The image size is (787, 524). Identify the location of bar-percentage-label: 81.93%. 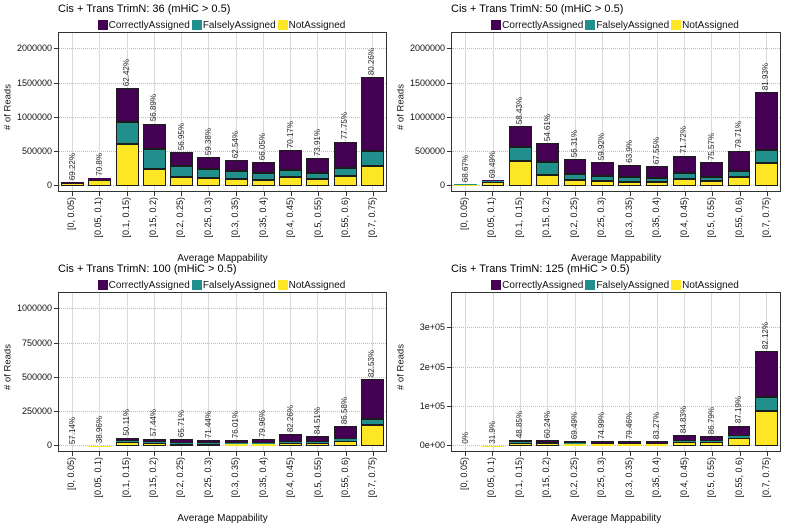
(766, 76).